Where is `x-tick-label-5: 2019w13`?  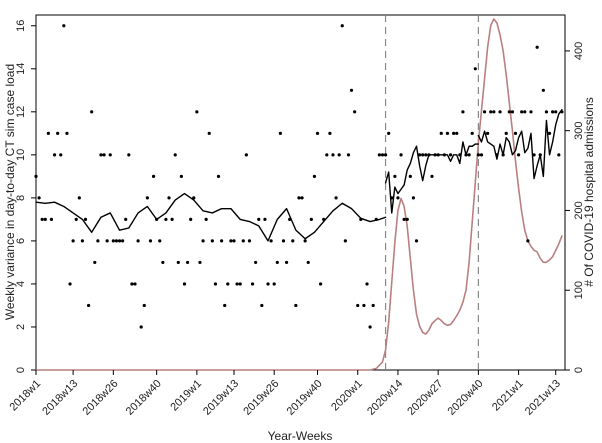
x-tick-label-5: 2019w13 is located at coordinates (221, 398).